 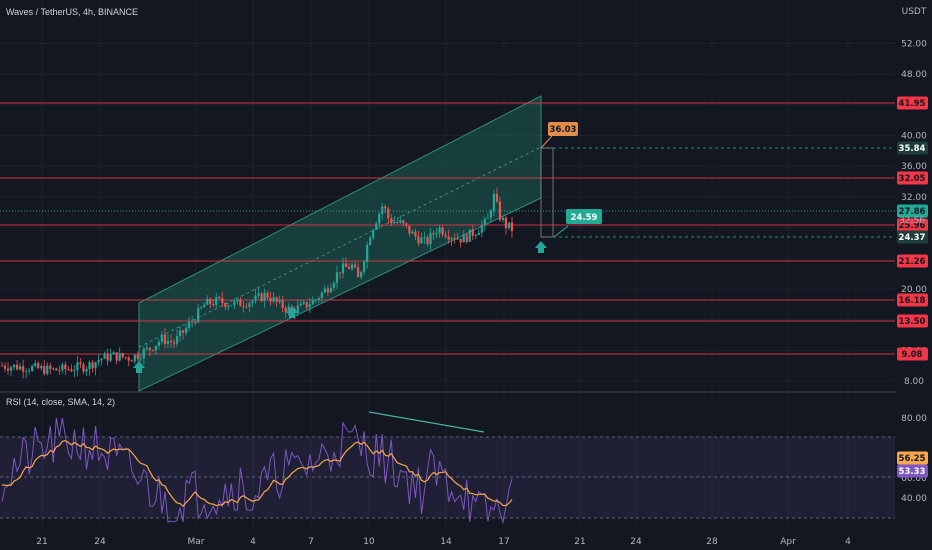 I want to click on level-tag-text: 21.26, so click(x=912, y=262).